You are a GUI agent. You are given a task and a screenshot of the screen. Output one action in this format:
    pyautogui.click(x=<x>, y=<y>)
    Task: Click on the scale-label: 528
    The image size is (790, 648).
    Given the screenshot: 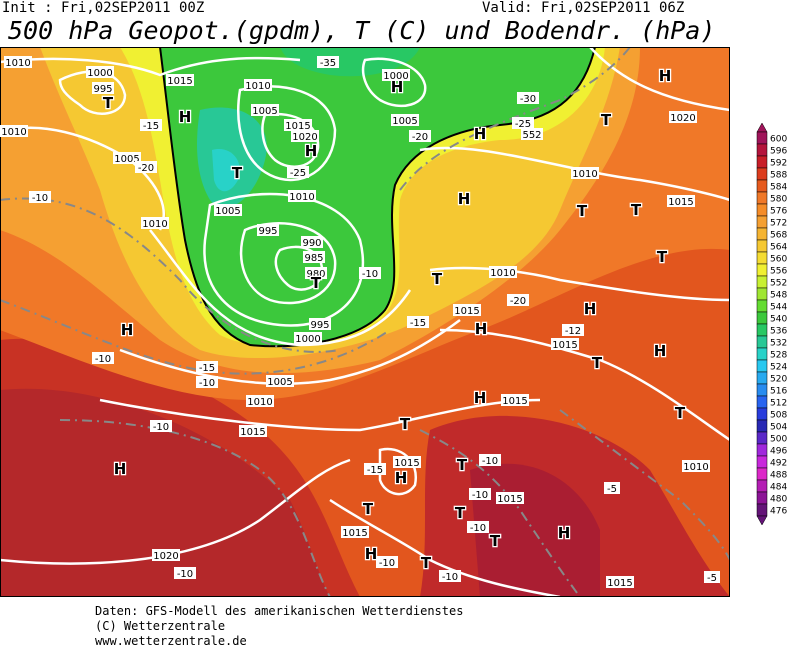 What is the action you would take?
    pyautogui.click(x=778, y=356)
    